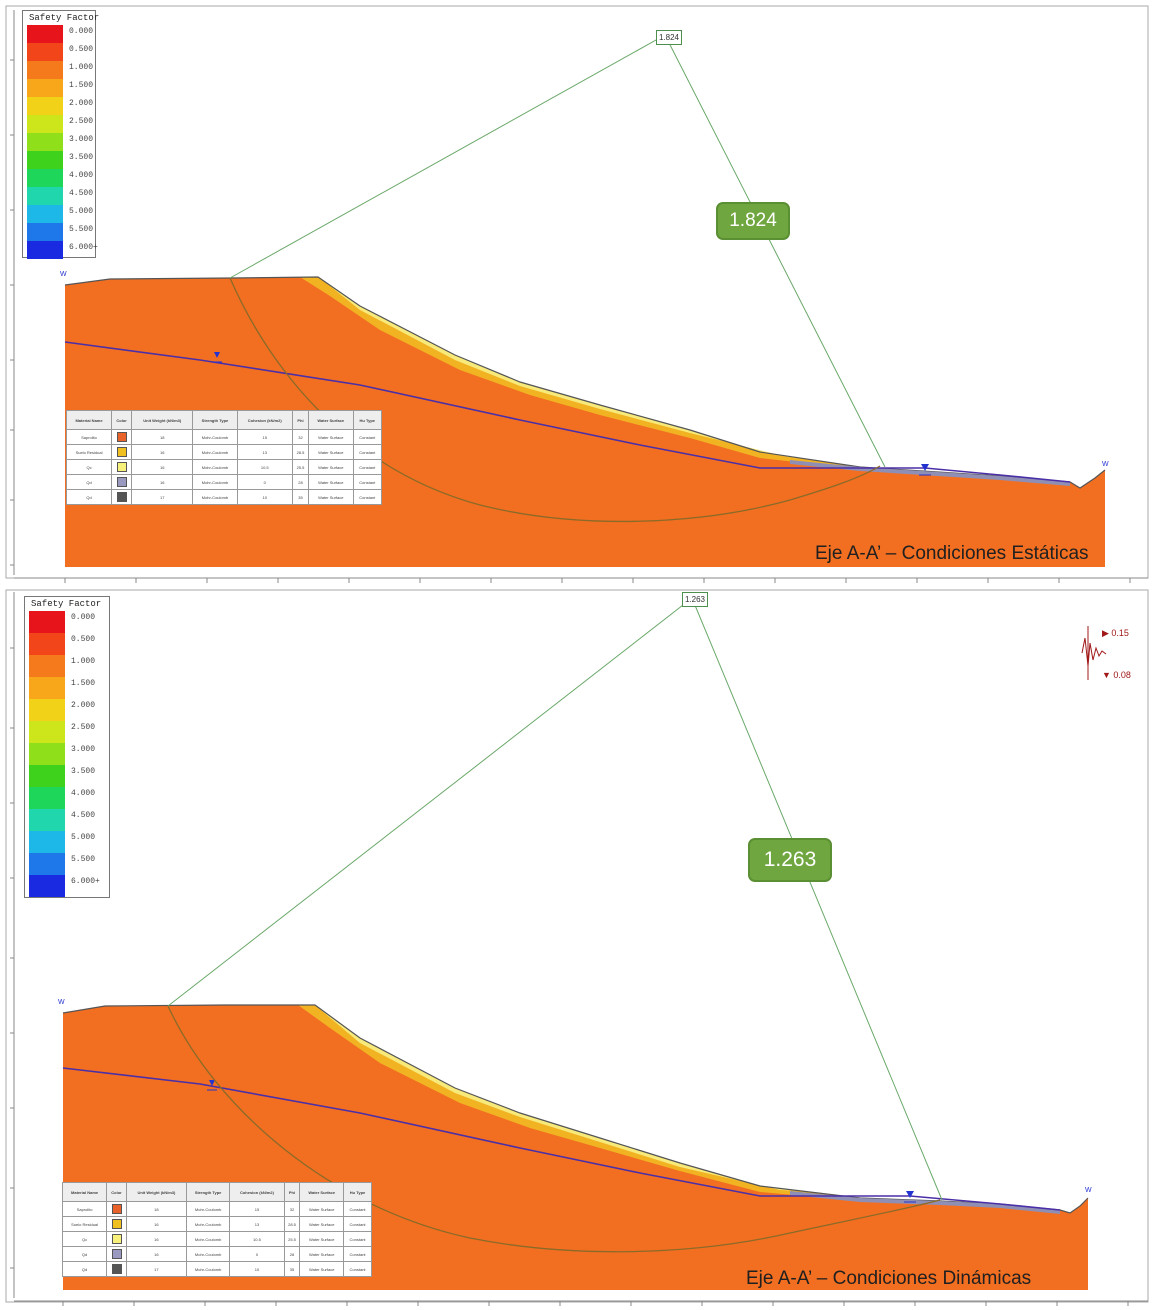 The width and height of the screenshot is (1153, 1310). What do you see at coordinates (264, 452) in the screenshot?
I see `table-cell: 13` at bounding box center [264, 452].